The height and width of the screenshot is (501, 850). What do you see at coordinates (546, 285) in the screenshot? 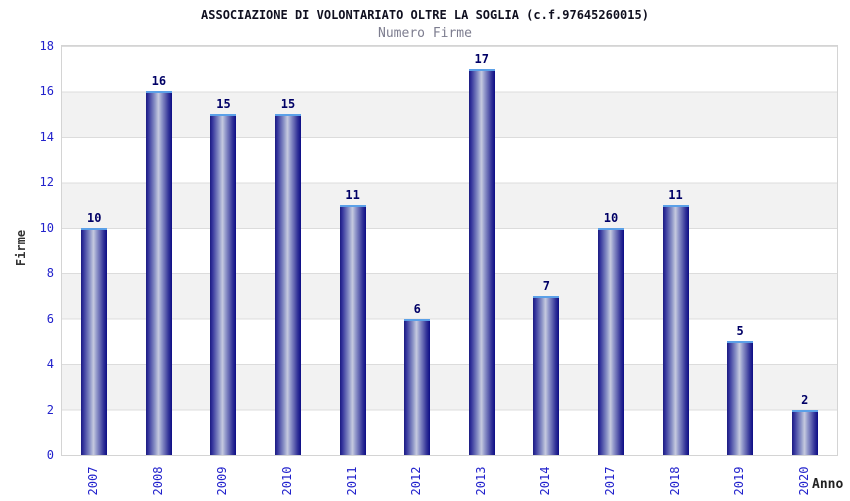
I see `bar-value-label: 7` at bounding box center [546, 285].